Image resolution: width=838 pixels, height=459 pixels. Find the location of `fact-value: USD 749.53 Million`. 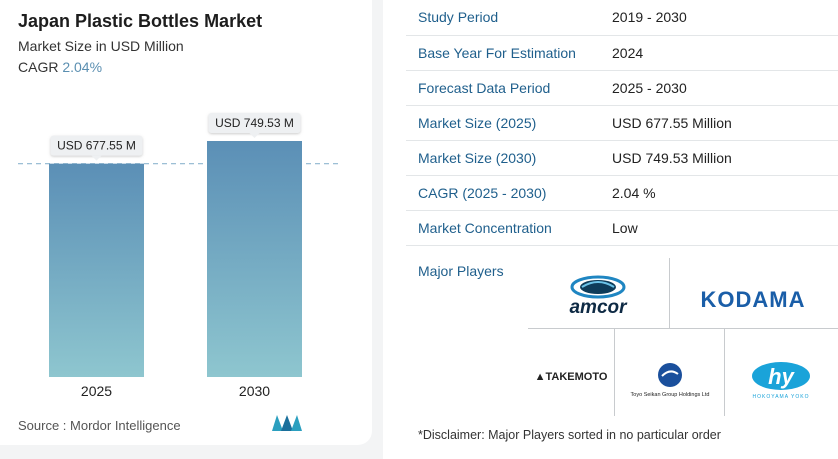

fact-value: USD 749.53 Million is located at coordinates (719, 158).